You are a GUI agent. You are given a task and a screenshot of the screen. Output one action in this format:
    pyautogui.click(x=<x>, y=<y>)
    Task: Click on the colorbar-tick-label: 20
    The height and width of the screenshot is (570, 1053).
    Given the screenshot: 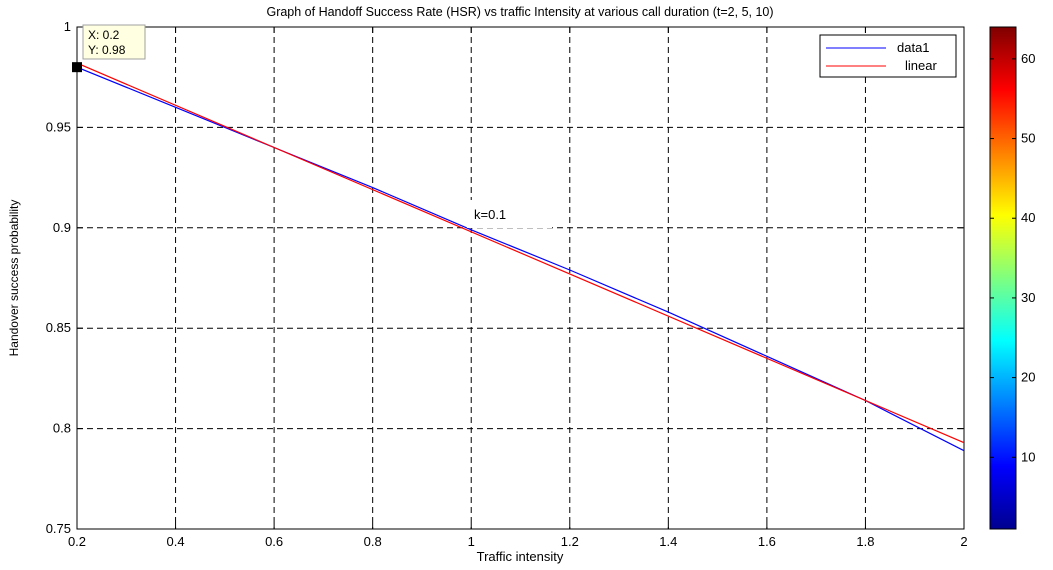 What is the action you would take?
    pyautogui.click(x=1028, y=377)
    